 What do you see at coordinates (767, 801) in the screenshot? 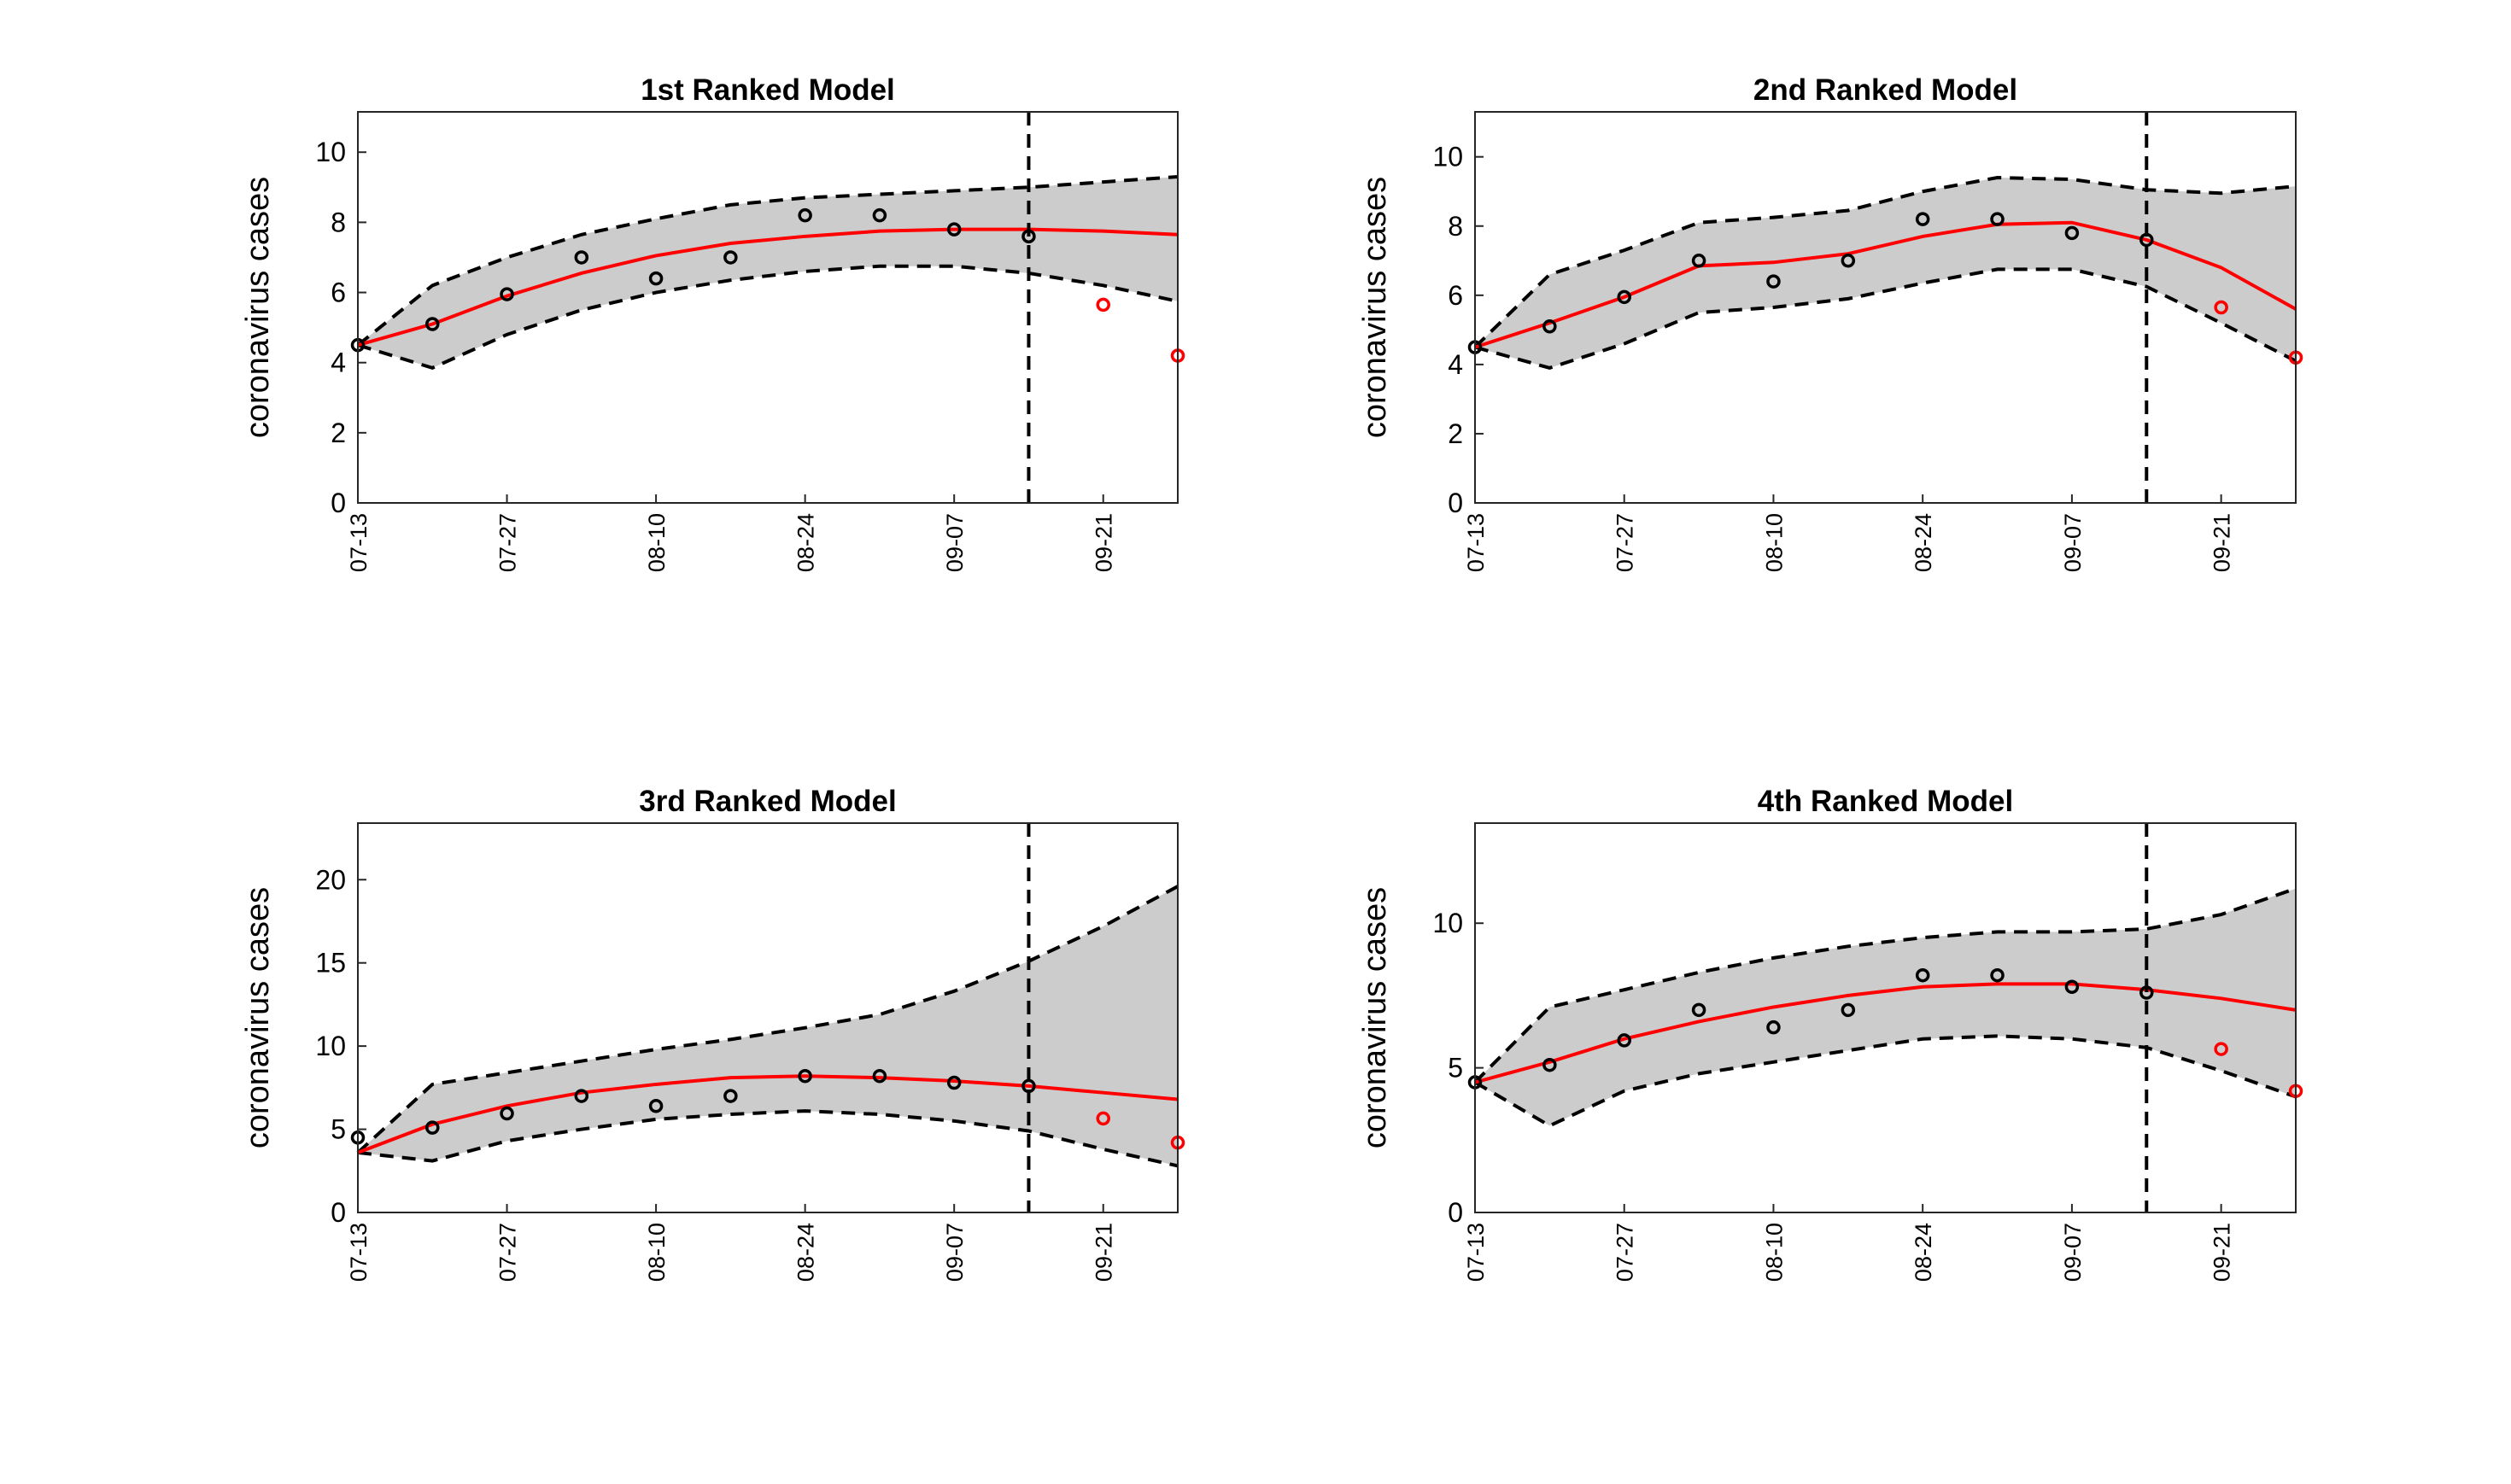
I see `chart-title: 3rd Ranked Model` at bounding box center [767, 801].